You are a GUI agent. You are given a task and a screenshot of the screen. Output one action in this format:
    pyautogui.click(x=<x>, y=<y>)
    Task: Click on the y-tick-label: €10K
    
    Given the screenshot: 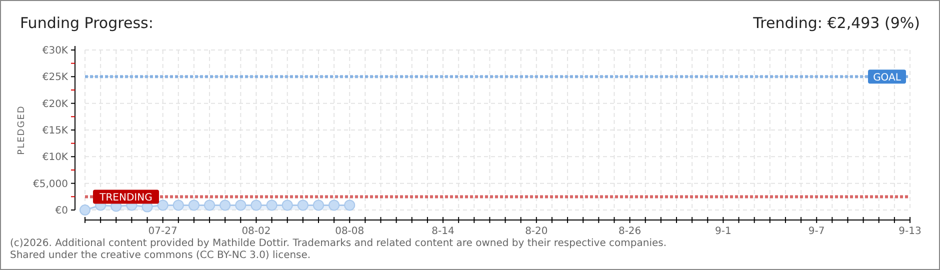 What is the action you would take?
    pyautogui.click(x=55, y=158)
    